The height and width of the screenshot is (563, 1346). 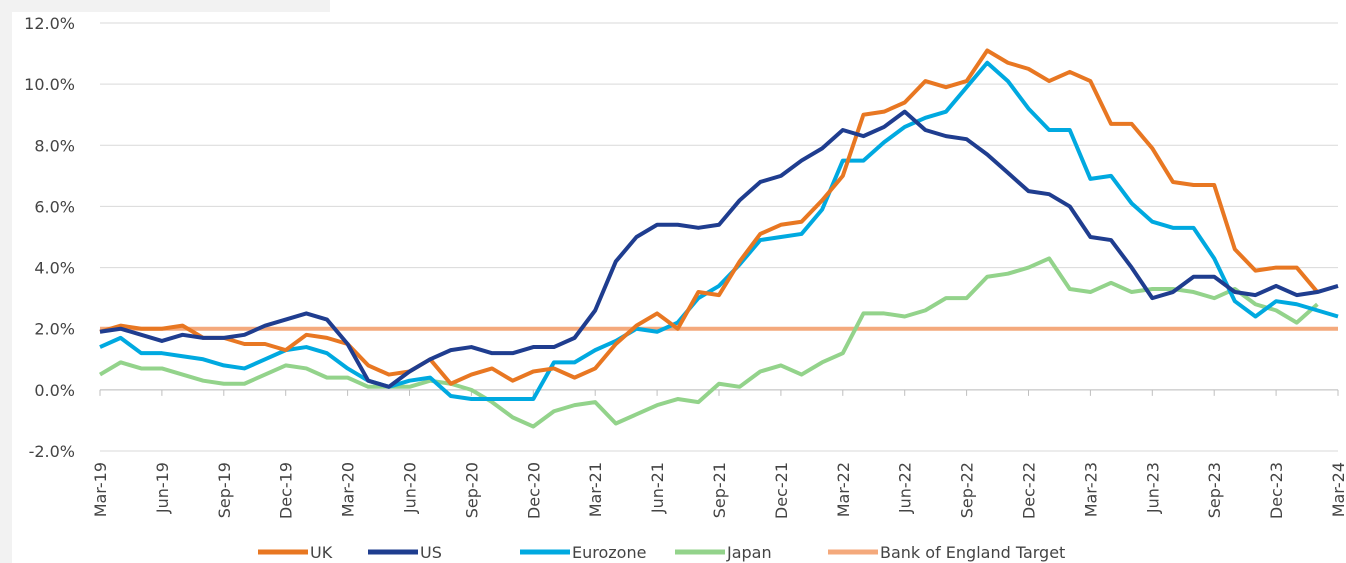 What do you see at coordinates (1276, 490) in the screenshot?
I see `x-tick-label: Dec-23` at bounding box center [1276, 490].